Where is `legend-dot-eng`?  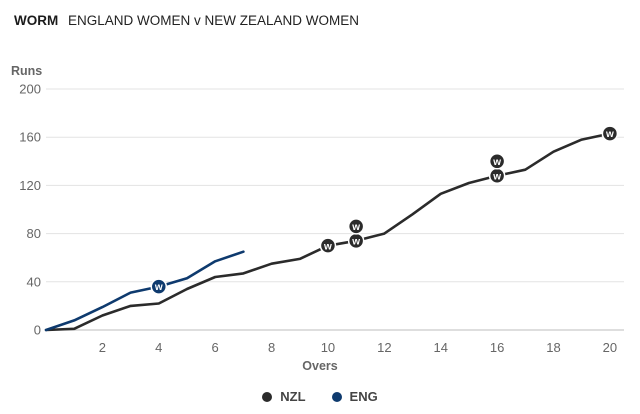
legend-dot-eng is located at coordinates (336, 396).